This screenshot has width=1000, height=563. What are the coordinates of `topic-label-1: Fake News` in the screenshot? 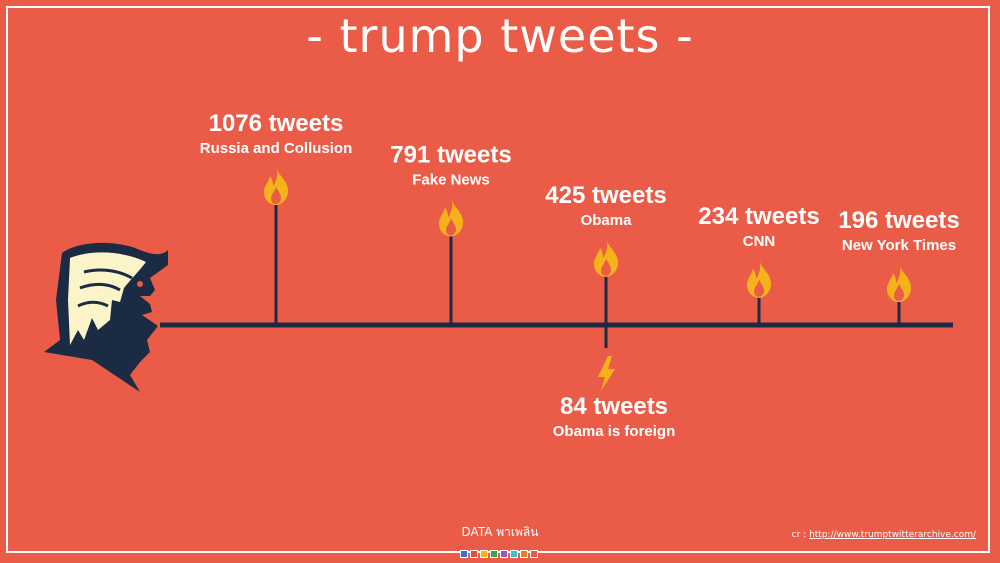 It's located at (451, 179).